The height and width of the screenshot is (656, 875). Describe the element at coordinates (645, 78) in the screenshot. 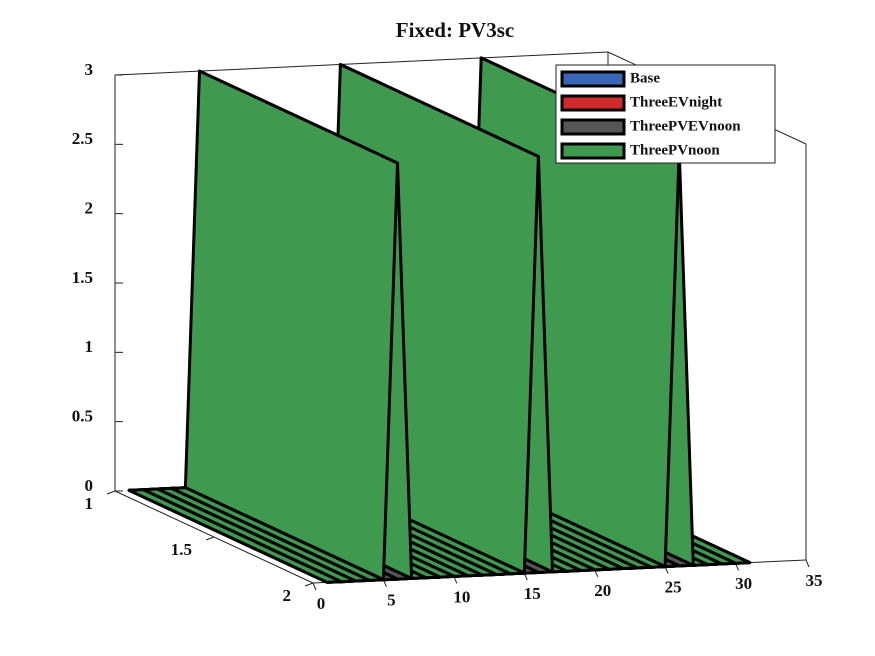

I see `legend-label: Base` at that location.